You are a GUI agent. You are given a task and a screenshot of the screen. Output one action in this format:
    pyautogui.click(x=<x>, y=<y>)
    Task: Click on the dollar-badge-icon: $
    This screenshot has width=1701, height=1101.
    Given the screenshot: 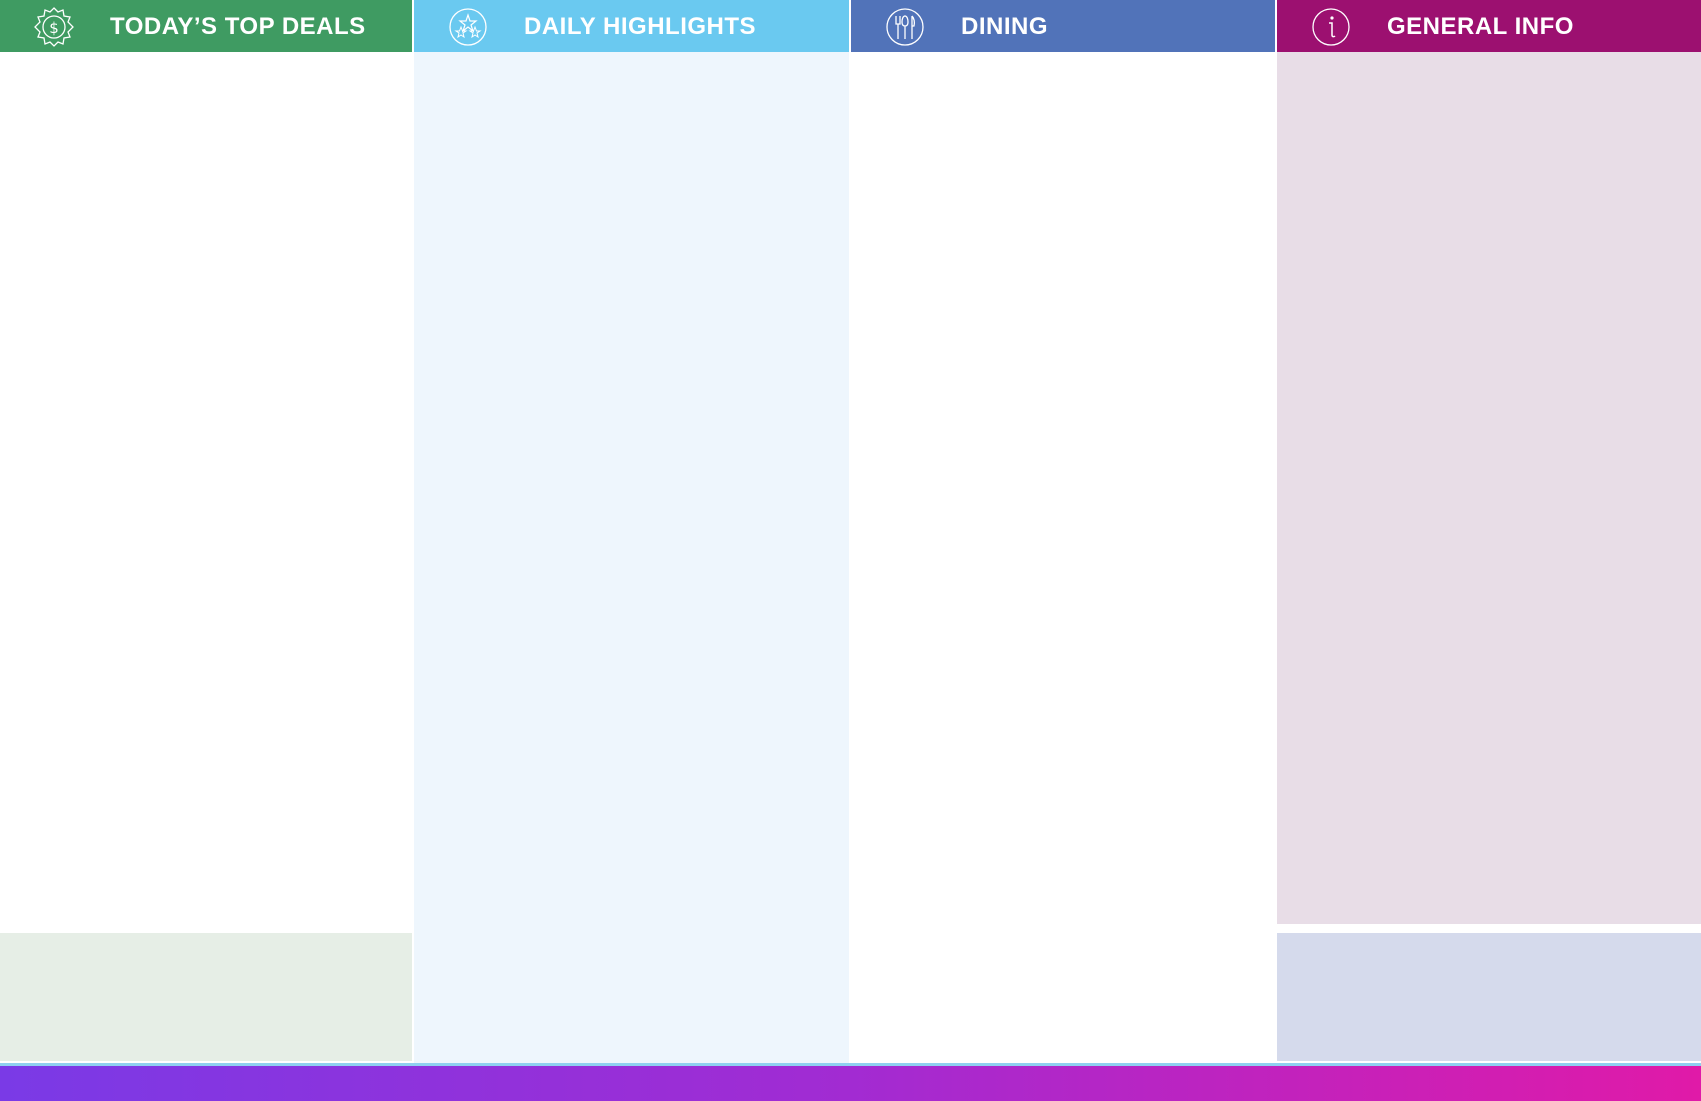 What is the action you would take?
    pyautogui.click(x=54, y=27)
    